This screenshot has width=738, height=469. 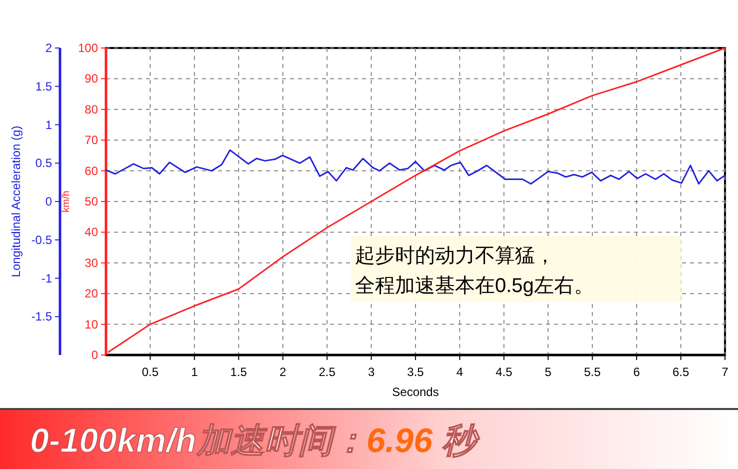 I want to click on x-tick-label: 7, so click(x=725, y=372).